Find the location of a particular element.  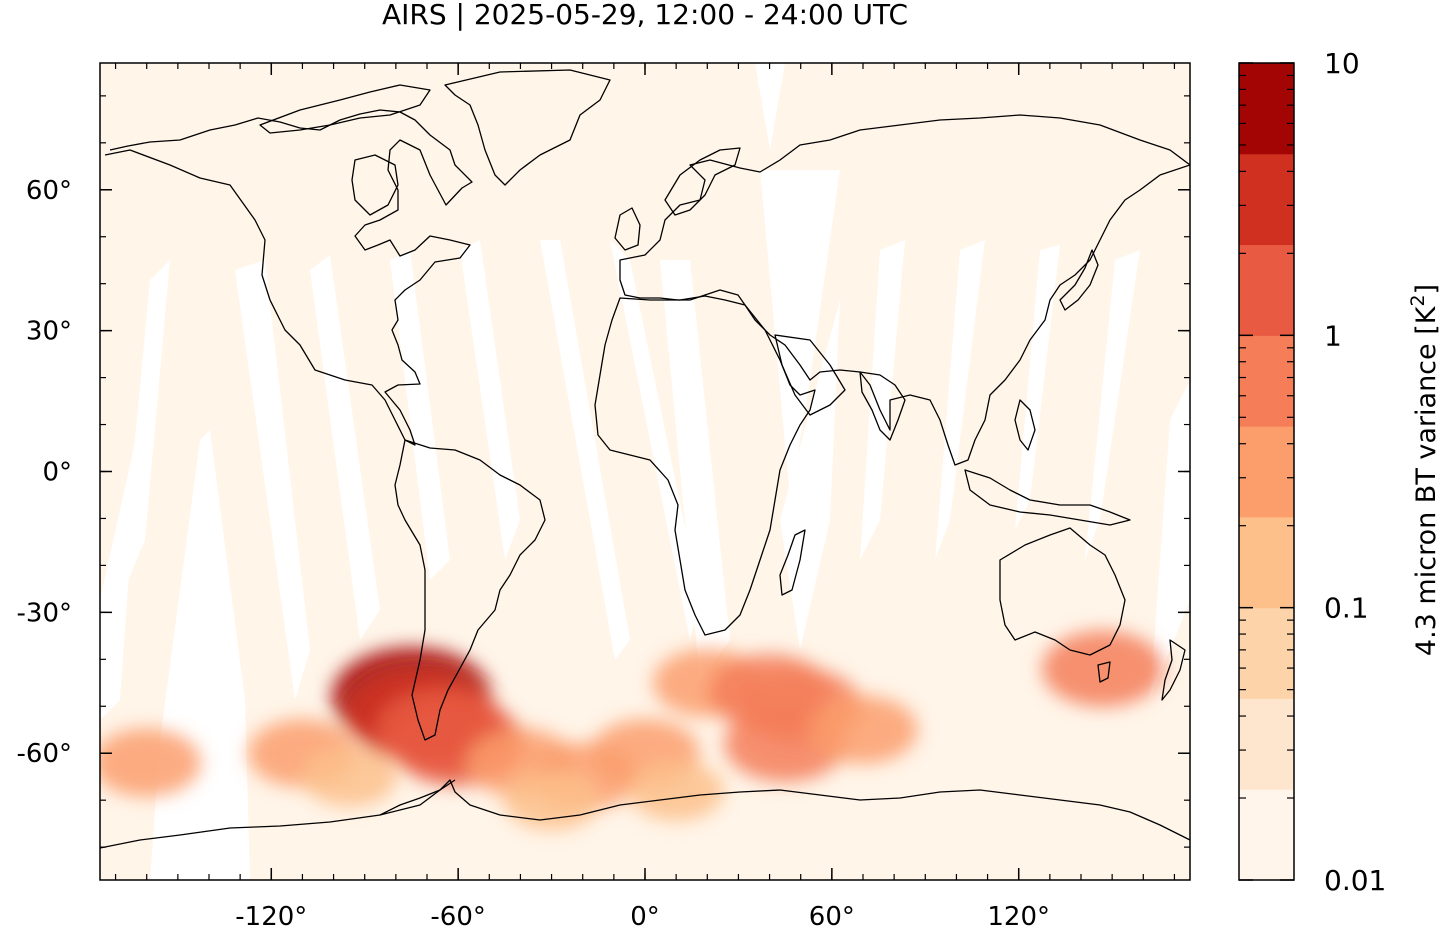

colorbar-bands is located at coordinates (1266, 472).